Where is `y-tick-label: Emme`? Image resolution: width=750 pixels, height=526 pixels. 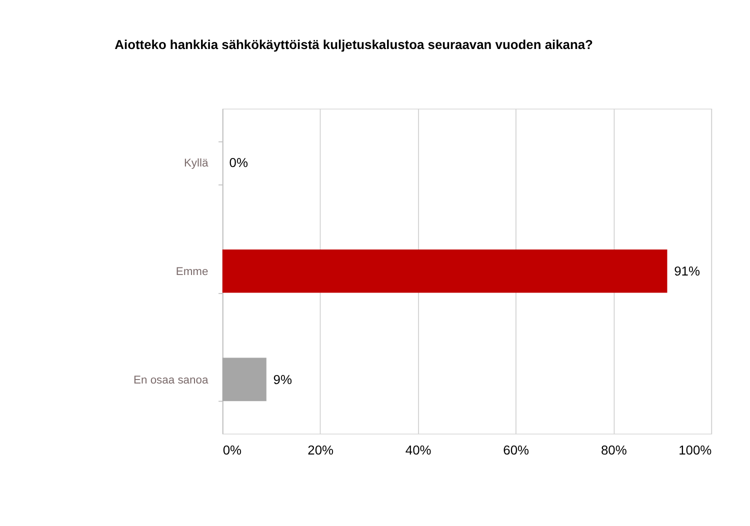
y-tick-label: Emme is located at coordinates (192, 272).